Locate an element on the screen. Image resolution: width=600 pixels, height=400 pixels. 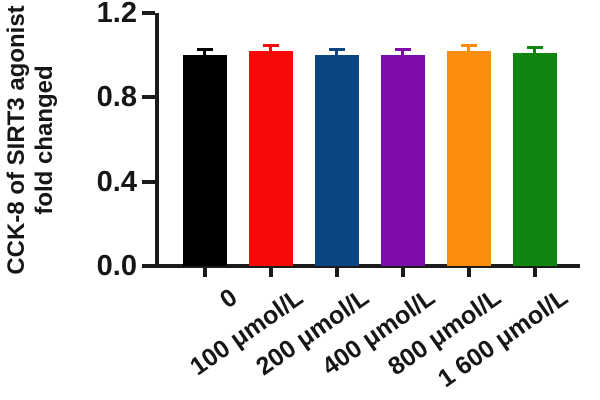
y-axis-tick-label: 0.4 is located at coordinates (116, 181).